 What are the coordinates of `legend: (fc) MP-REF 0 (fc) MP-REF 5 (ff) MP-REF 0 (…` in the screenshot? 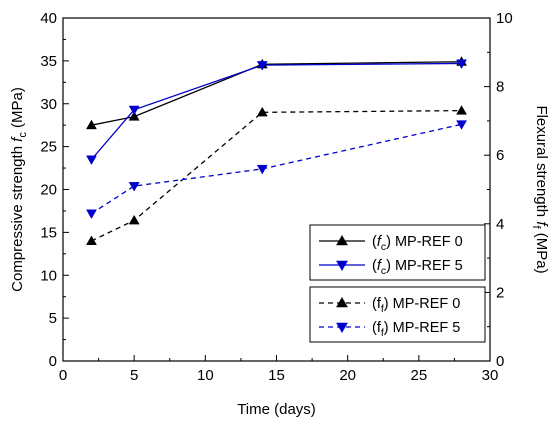 It's located at (397, 283).